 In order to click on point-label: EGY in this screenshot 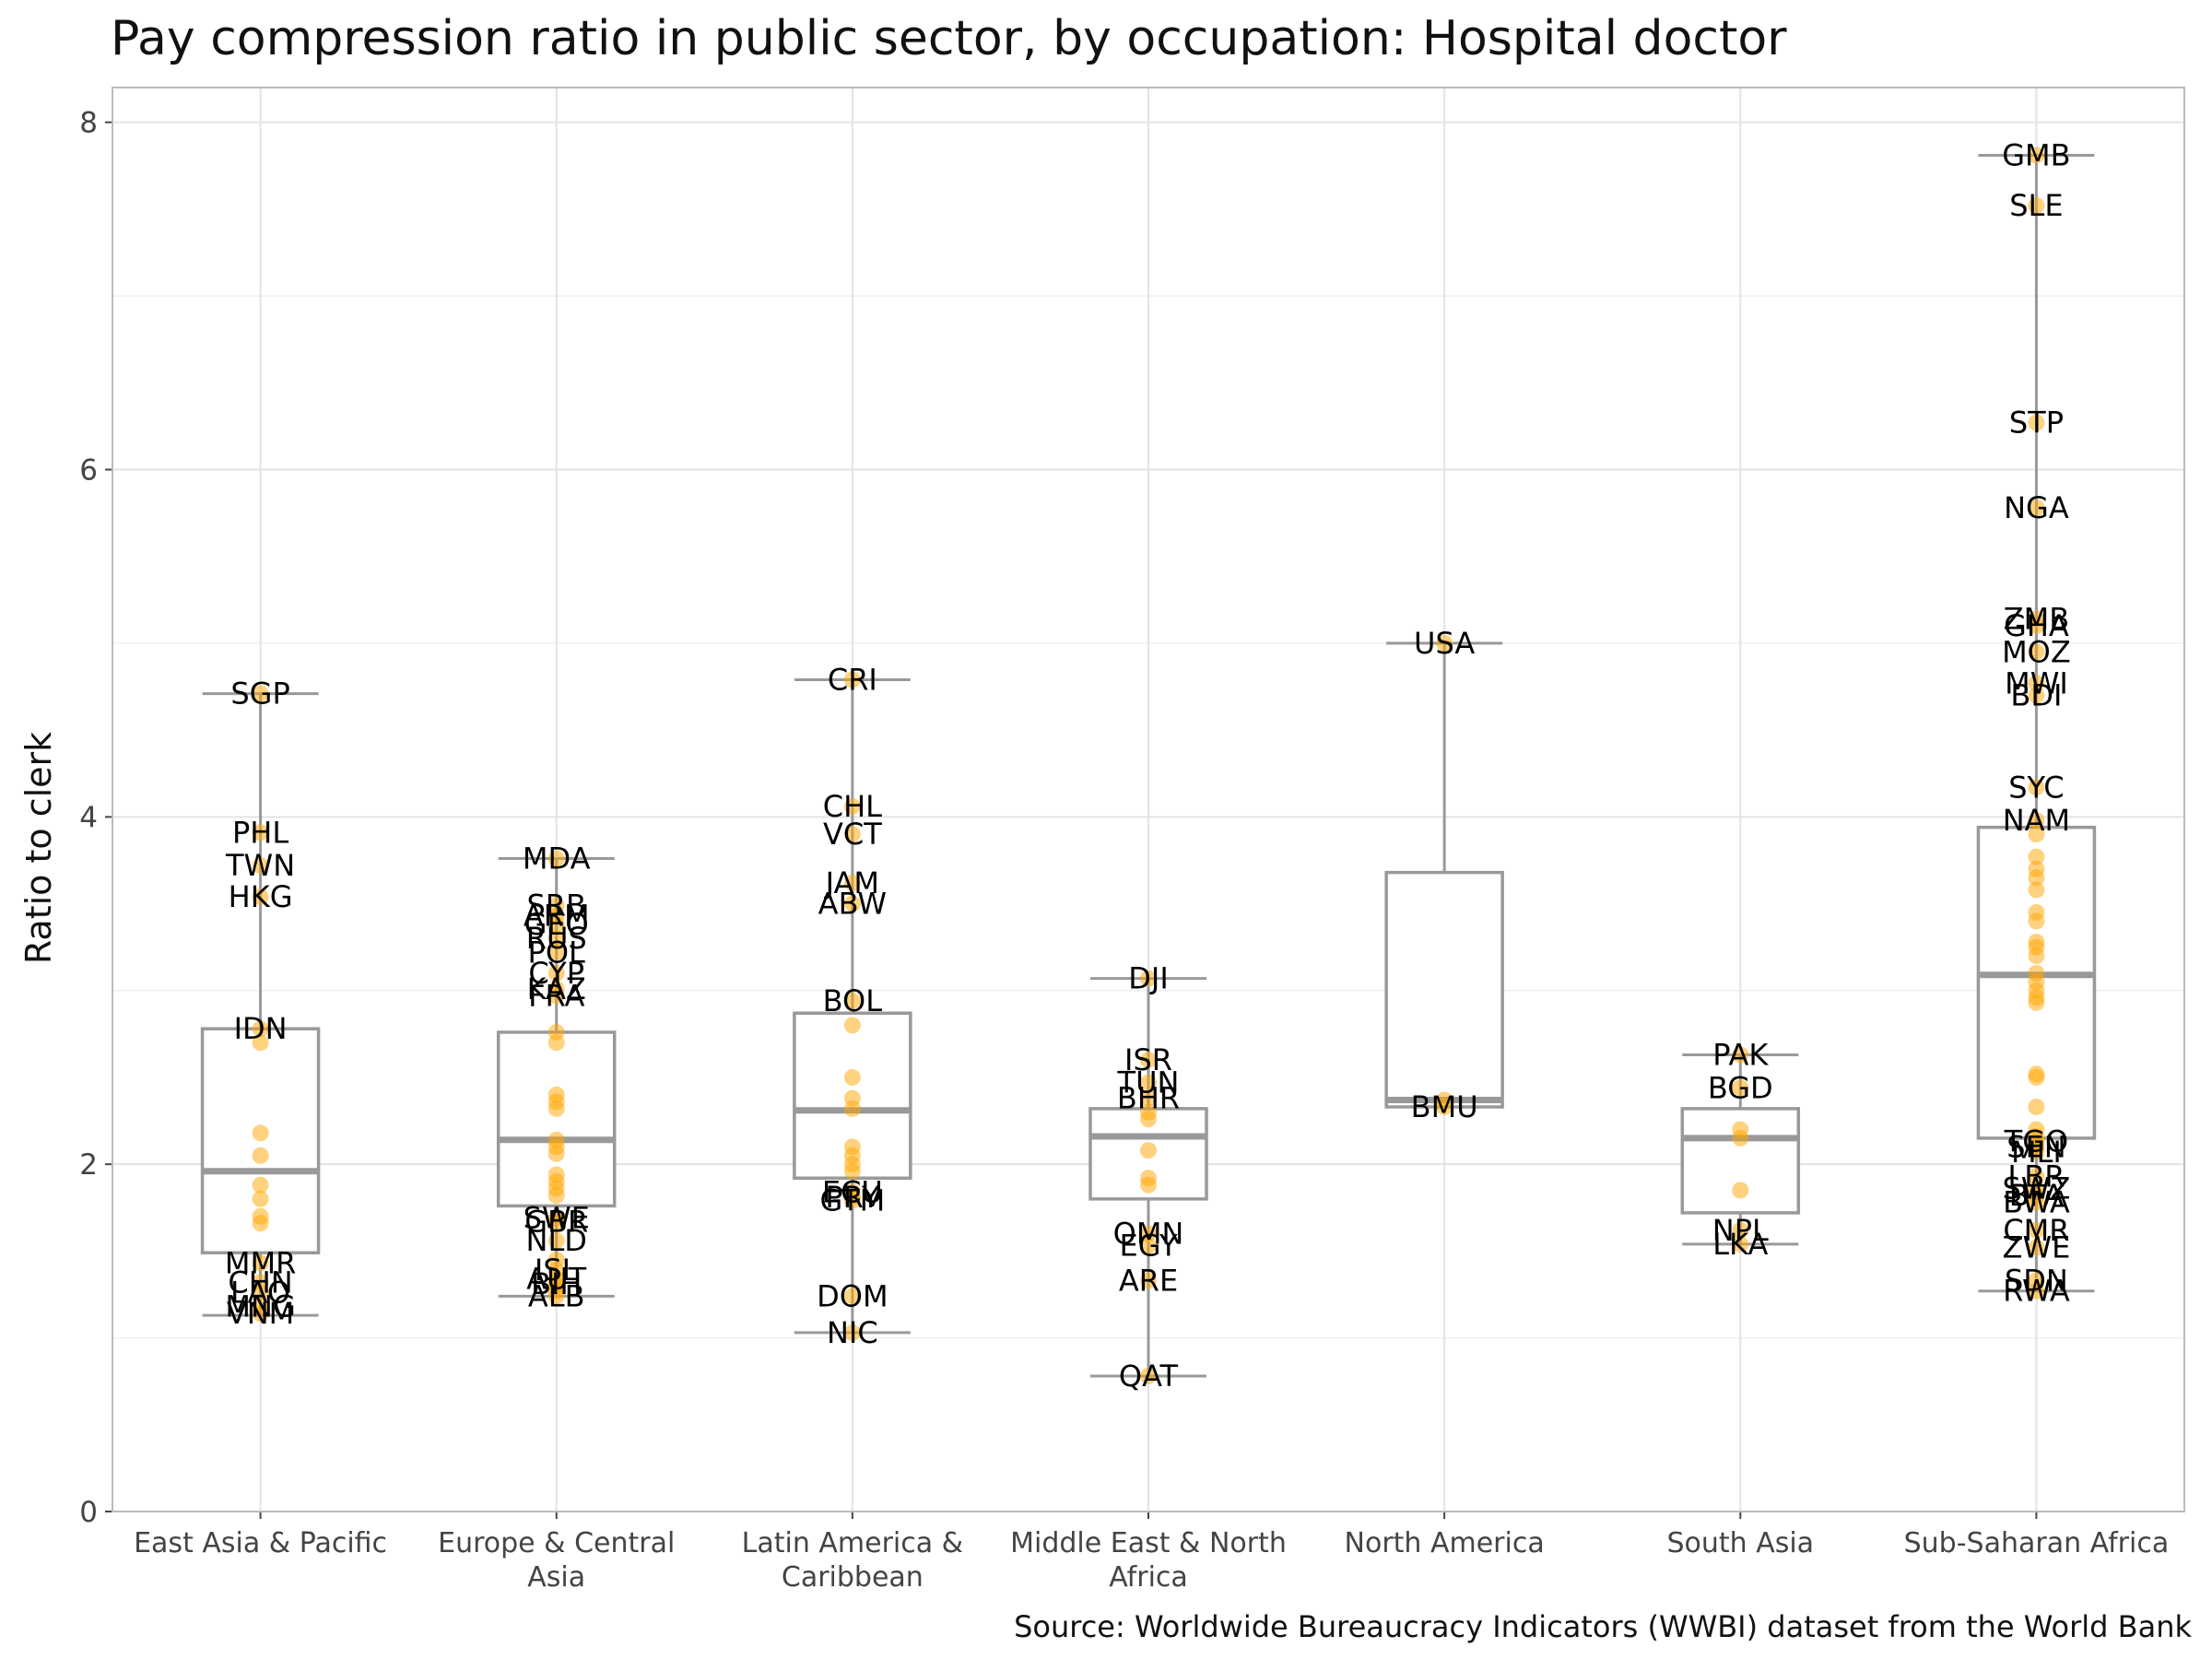, I will do `click(1149, 1246)`.